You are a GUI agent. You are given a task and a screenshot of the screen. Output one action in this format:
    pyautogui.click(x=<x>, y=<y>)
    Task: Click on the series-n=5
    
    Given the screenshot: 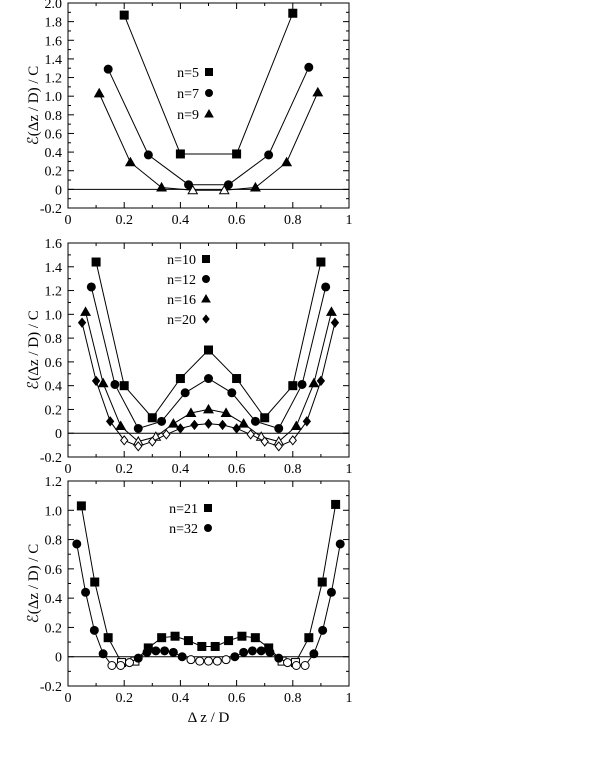 What is the action you would take?
    pyautogui.click(x=208, y=83)
    